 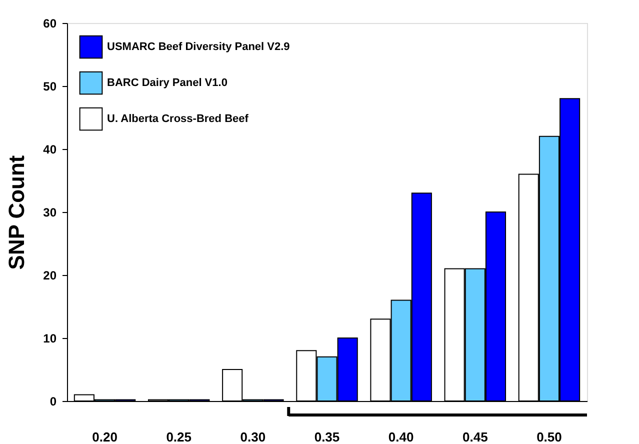 What do you see at coordinates (179, 437) in the screenshot?
I see `x-tick-label: 0.25` at bounding box center [179, 437].